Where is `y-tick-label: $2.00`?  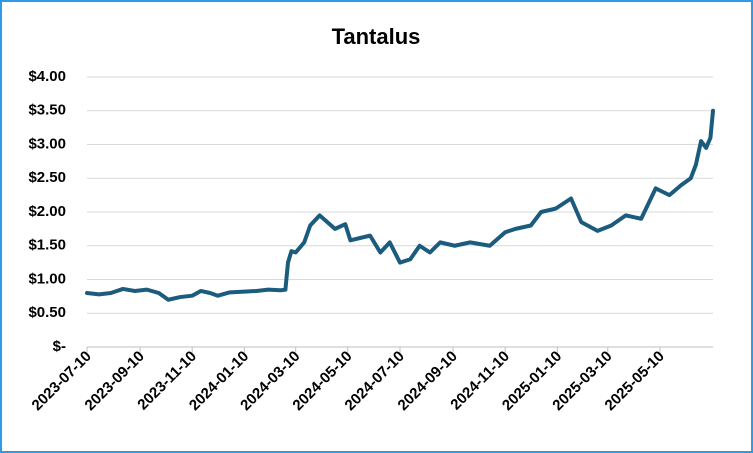
y-tick-label: $2.00 is located at coordinates (47, 211).